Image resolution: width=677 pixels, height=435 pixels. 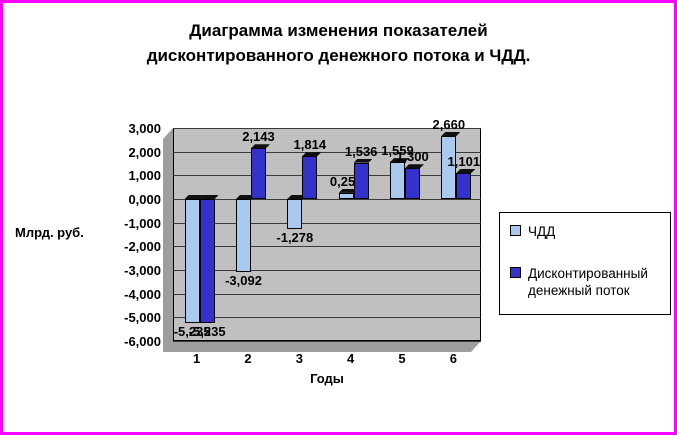 I want to click on x-tick-label: 5, so click(x=402, y=358).